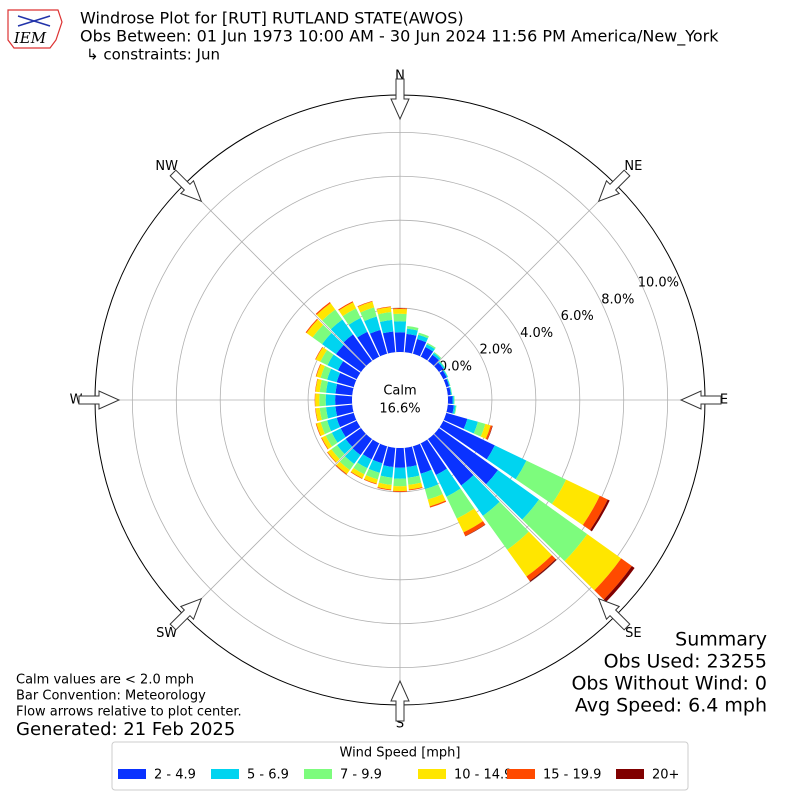 The width and height of the screenshot is (800, 800). I want to click on legend-box, so click(400, 766).